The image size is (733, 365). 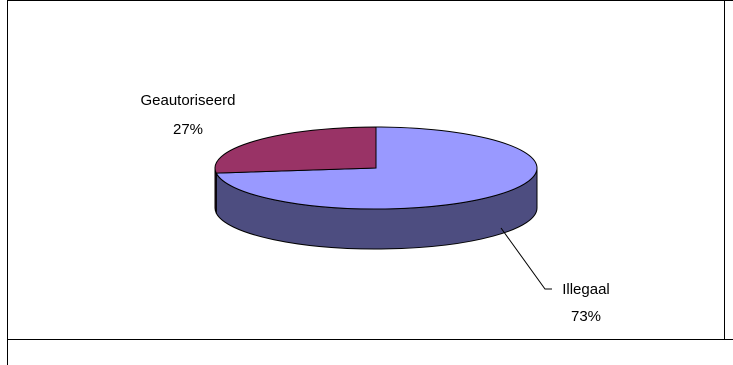 What do you see at coordinates (586, 316) in the screenshot?
I see `label-illegaal-value: 73%` at bounding box center [586, 316].